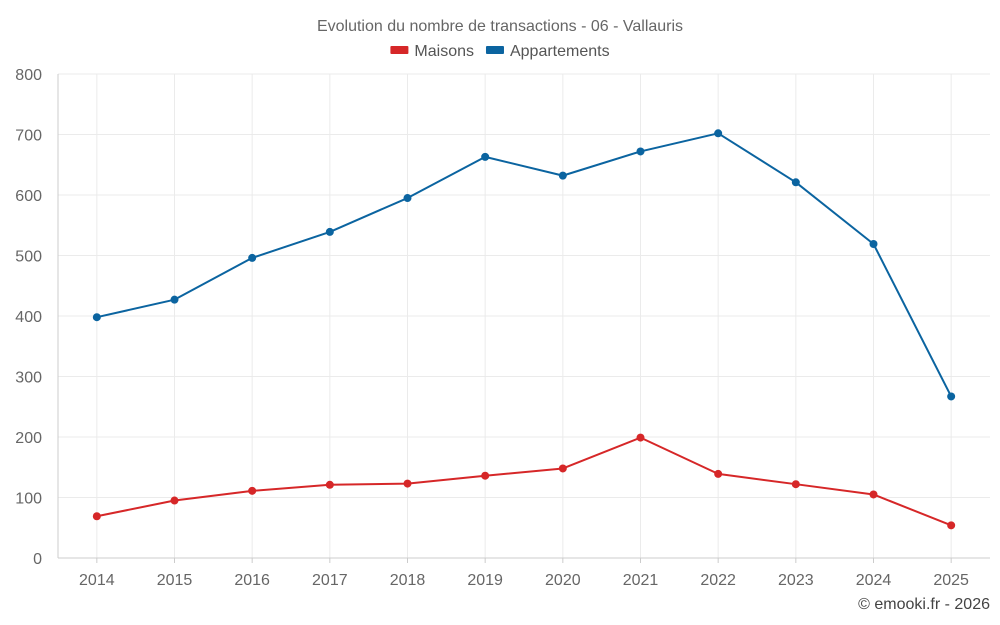 The image size is (1000, 625). What do you see at coordinates (874, 580) in the screenshot?
I see `x-tick-label: 2024` at bounding box center [874, 580].